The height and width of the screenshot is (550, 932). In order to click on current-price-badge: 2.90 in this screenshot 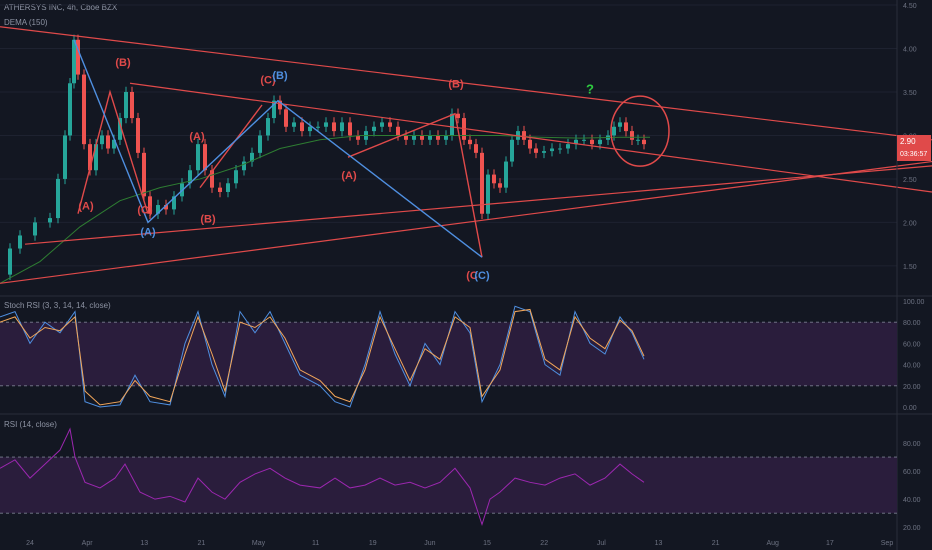, I will do `click(914, 141)`.